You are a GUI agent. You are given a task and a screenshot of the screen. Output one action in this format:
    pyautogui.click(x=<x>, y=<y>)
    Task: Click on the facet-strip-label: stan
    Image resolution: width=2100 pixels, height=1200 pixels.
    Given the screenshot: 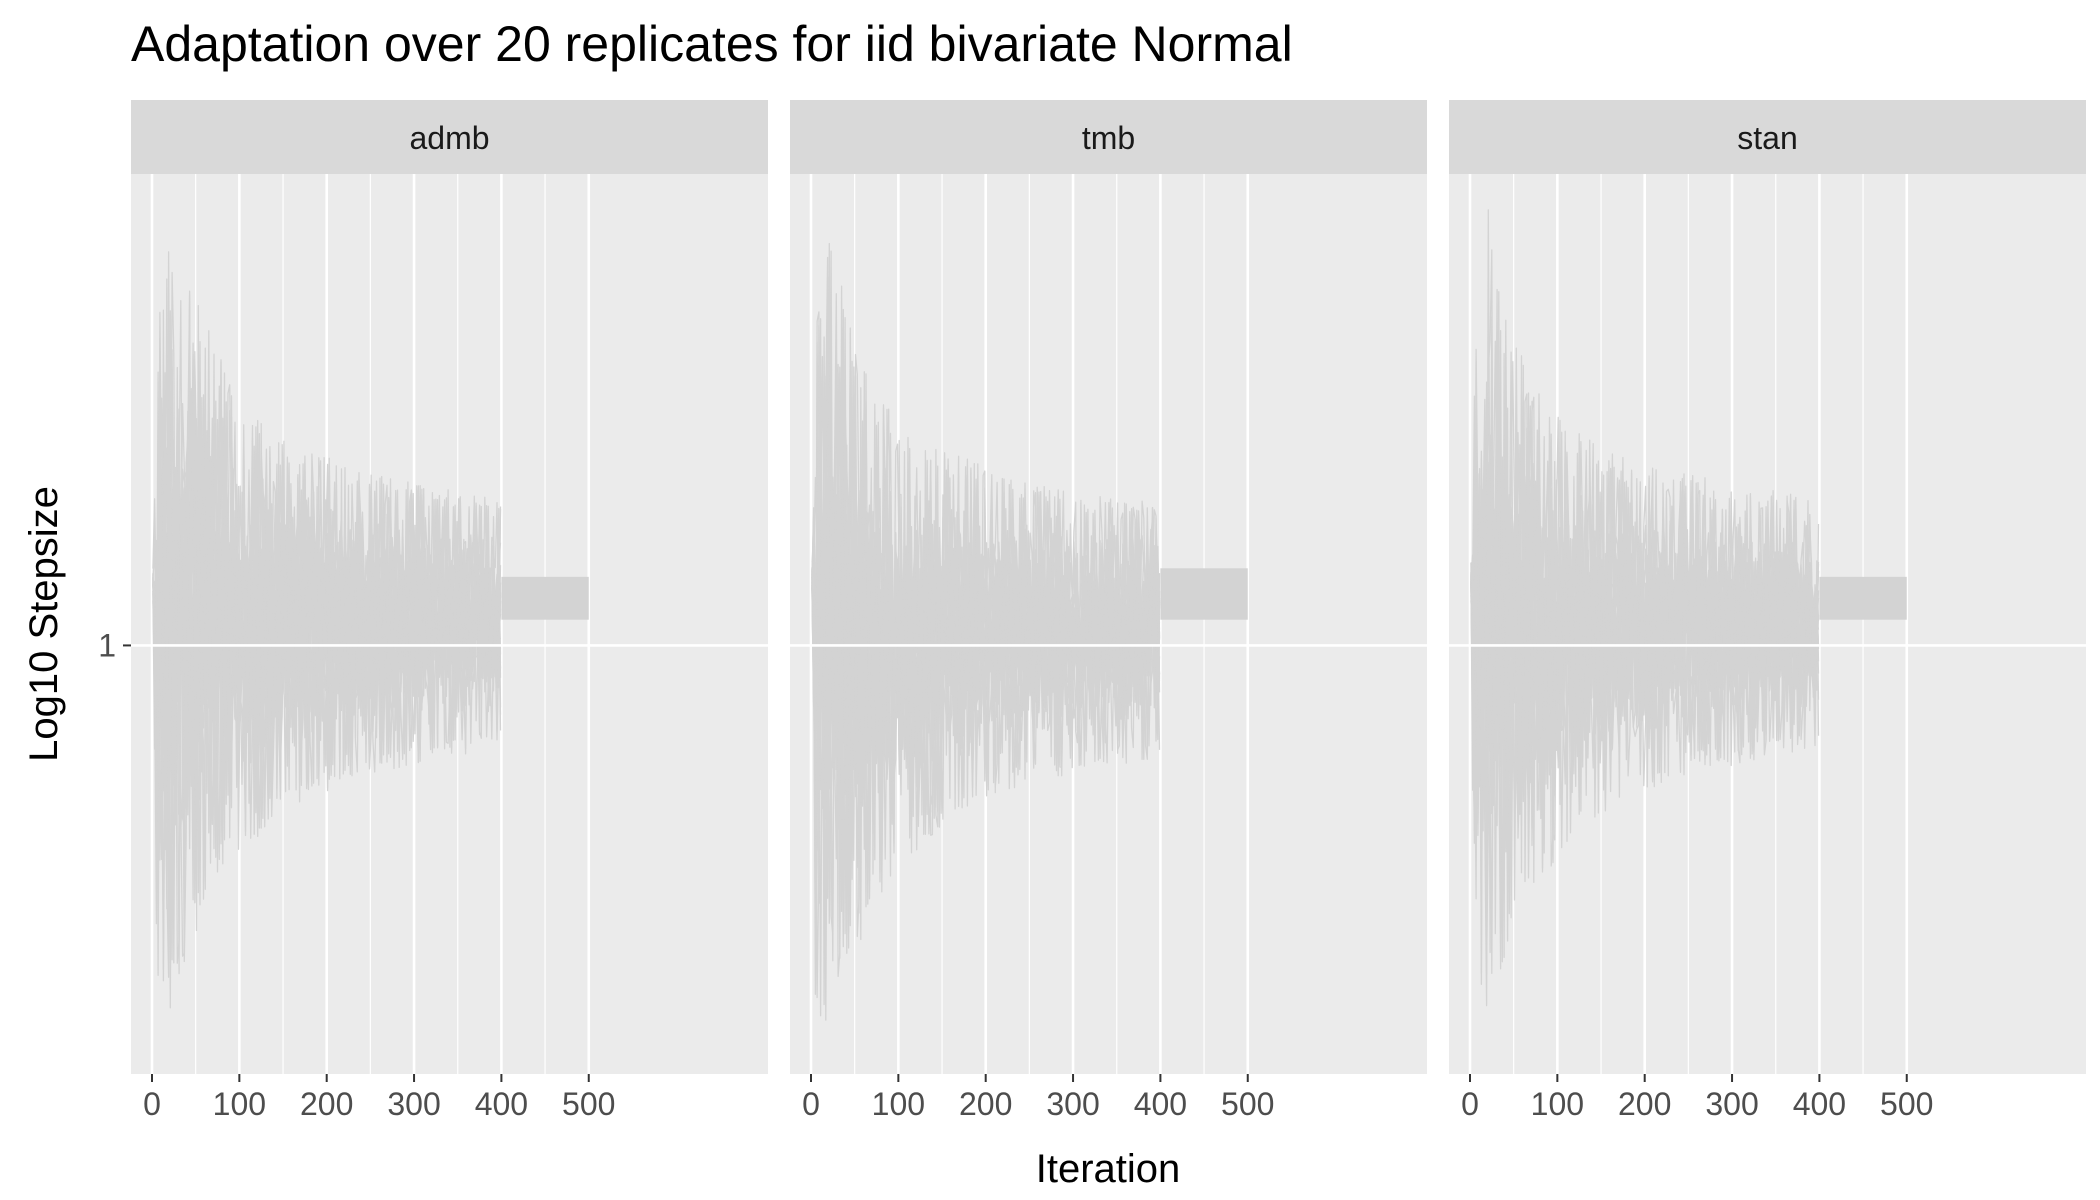 What is the action you would take?
    pyautogui.click(x=1767, y=138)
    